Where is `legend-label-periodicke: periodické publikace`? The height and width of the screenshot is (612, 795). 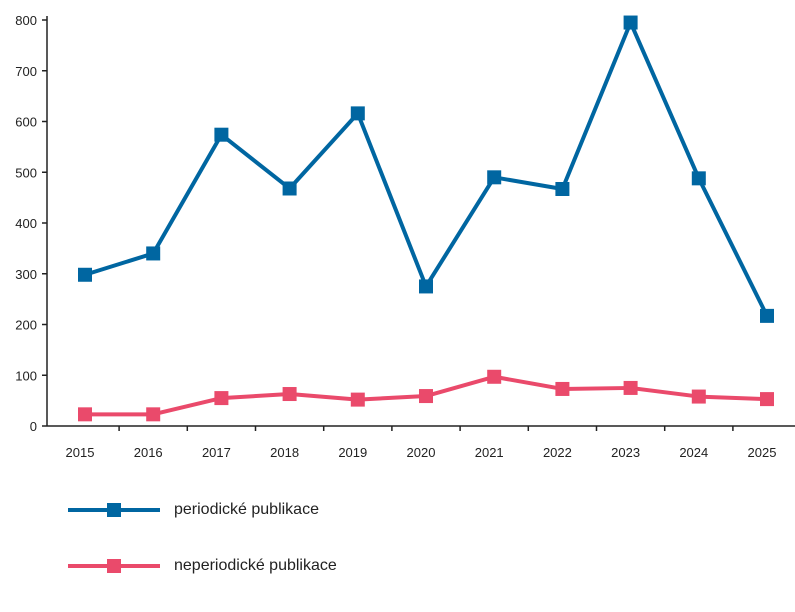
legend-label-periodicke: periodické publikace is located at coordinates (246, 509).